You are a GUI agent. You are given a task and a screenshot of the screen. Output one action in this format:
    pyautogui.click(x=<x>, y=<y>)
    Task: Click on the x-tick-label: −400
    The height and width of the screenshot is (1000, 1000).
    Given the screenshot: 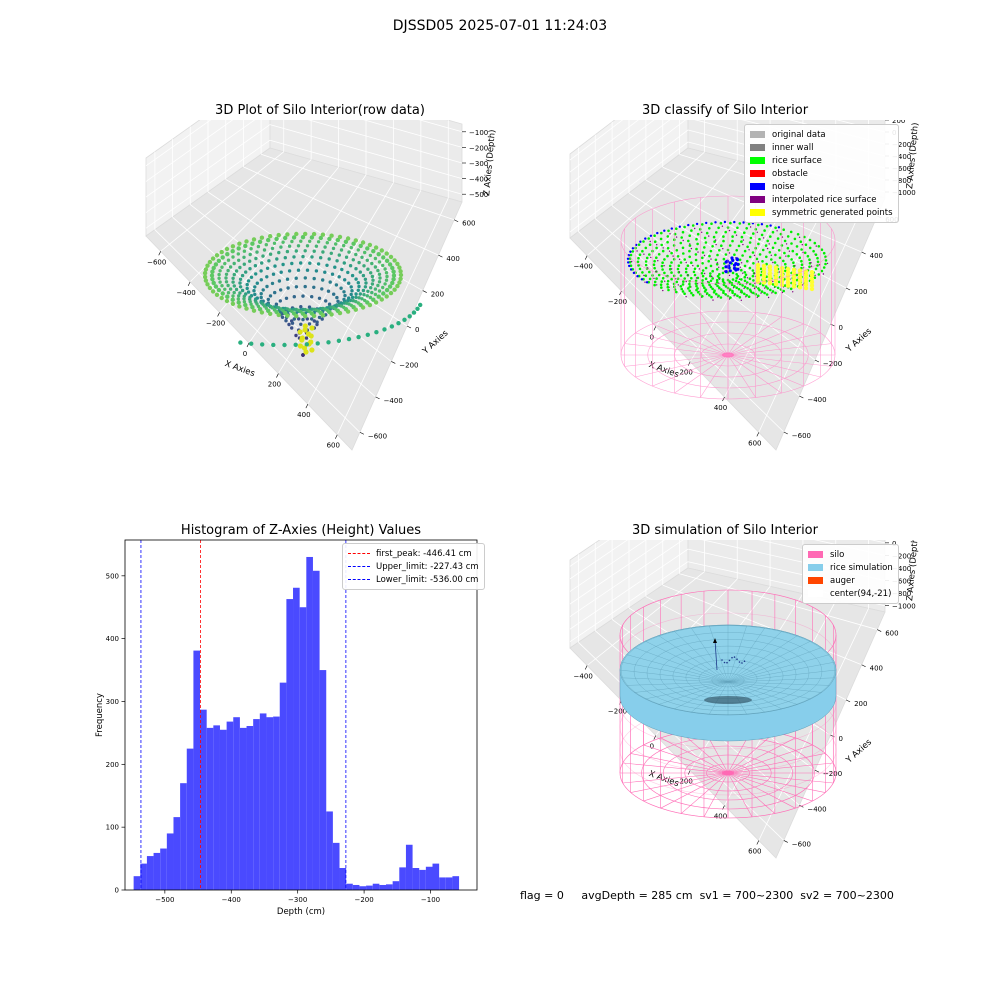 What is the action you would take?
    pyautogui.click(x=583, y=677)
    